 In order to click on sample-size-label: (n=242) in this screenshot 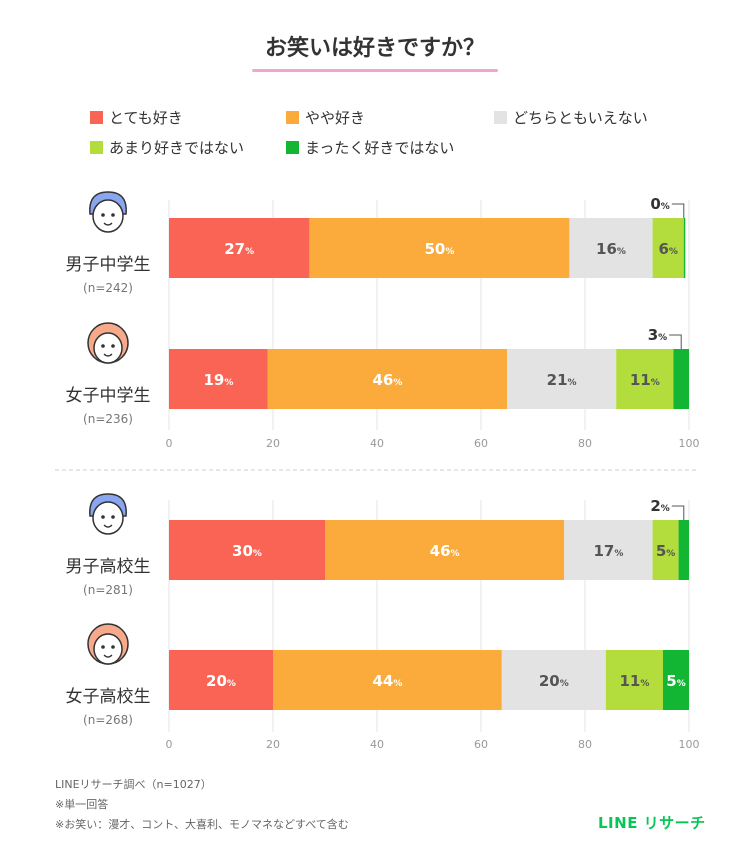, I will do `click(108, 288)`.